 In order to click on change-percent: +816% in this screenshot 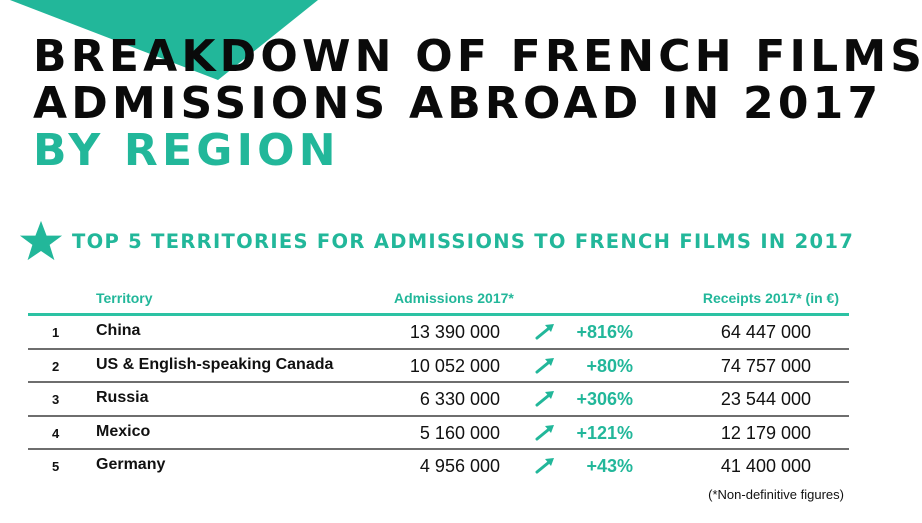, I will do `click(604, 332)`.